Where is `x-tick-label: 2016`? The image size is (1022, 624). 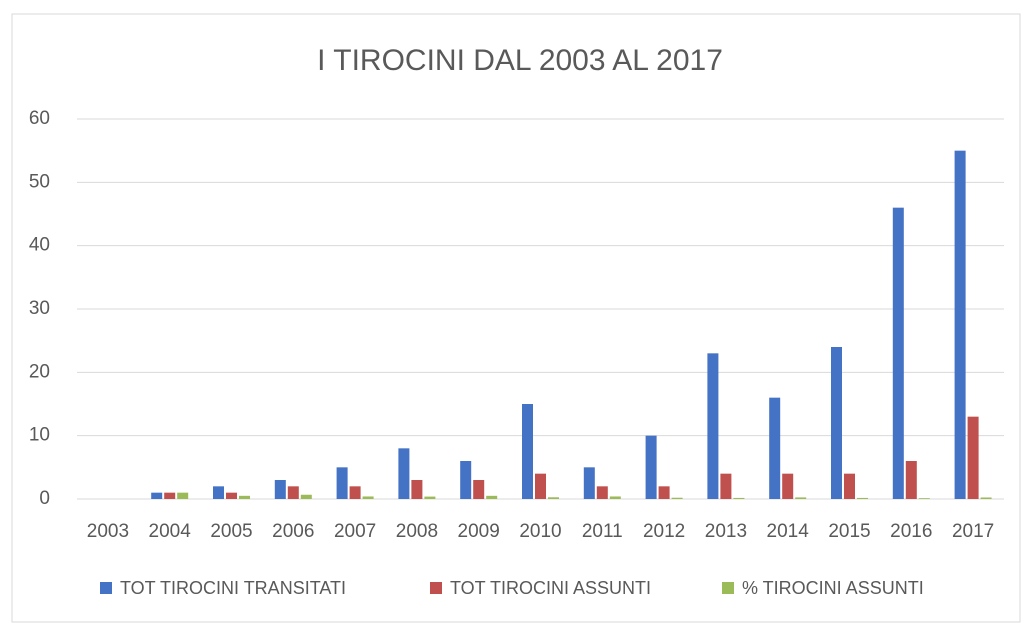 x-tick-label: 2016 is located at coordinates (911, 531).